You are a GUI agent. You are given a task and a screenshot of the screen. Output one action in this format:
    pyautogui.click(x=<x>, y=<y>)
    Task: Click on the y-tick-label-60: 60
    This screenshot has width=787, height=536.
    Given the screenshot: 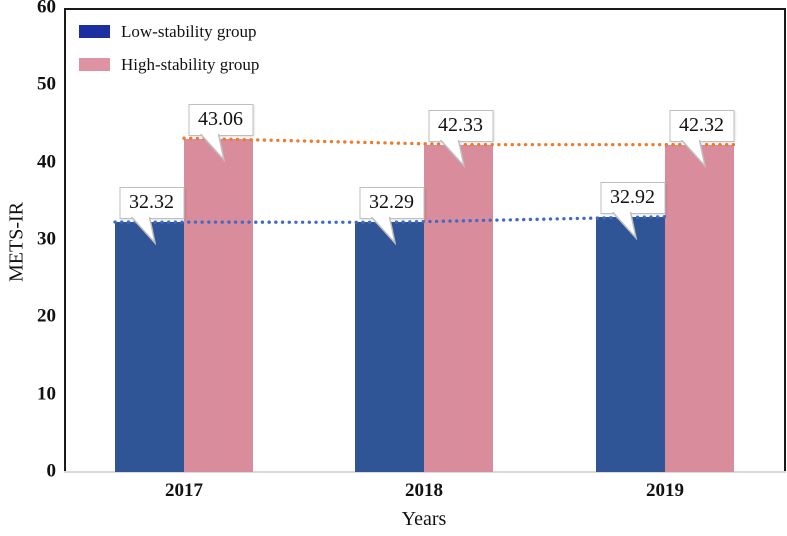 What is the action you would take?
    pyautogui.click(x=46, y=9)
    